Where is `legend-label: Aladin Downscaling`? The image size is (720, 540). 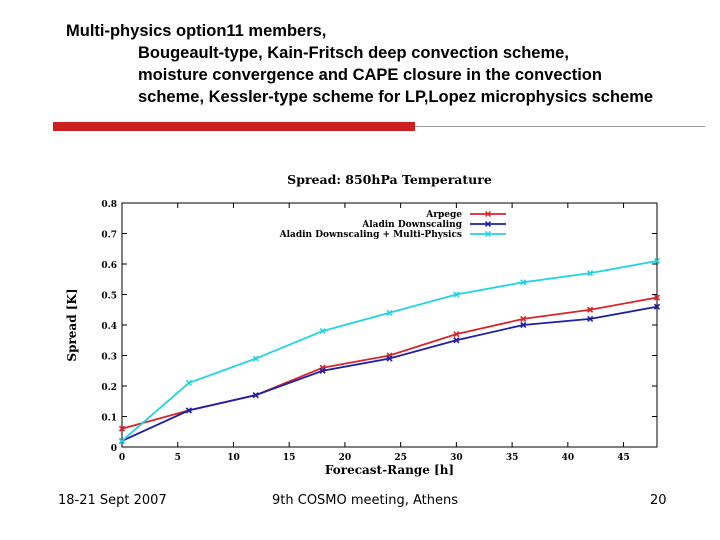 legend-label: Aladin Downscaling is located at coordinates (411, 225).